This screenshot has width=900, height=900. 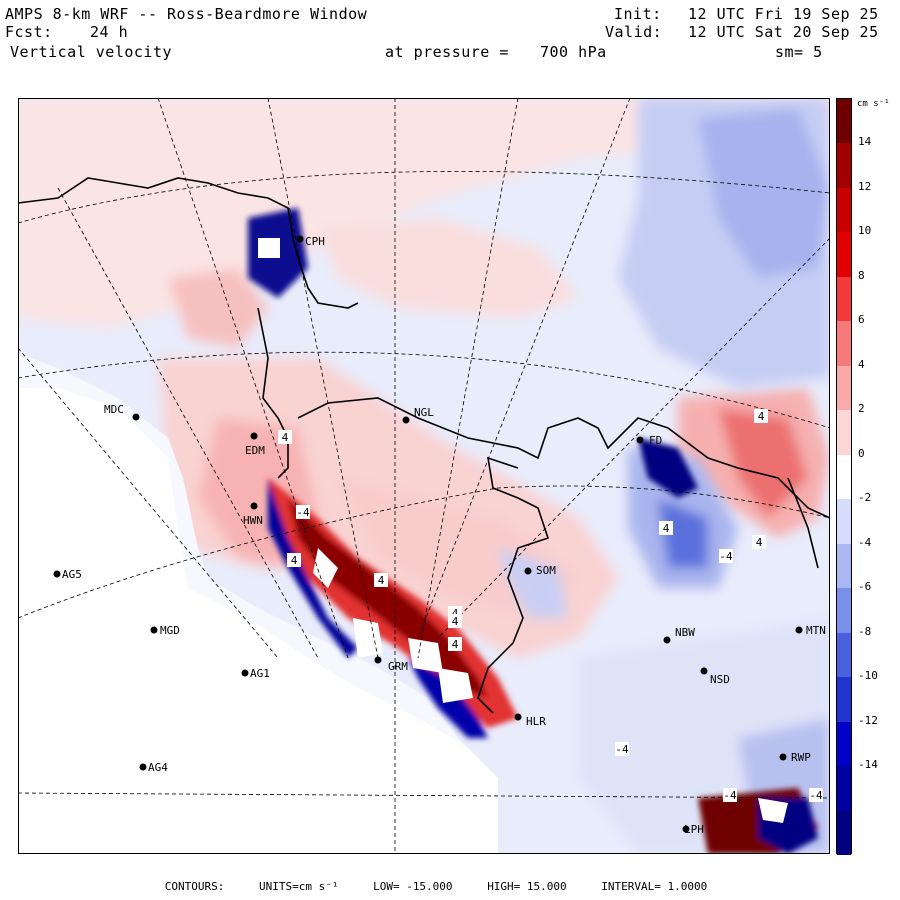 I want to click on footer-contours-label: CONTOURS:, so click(x=194, y=886).